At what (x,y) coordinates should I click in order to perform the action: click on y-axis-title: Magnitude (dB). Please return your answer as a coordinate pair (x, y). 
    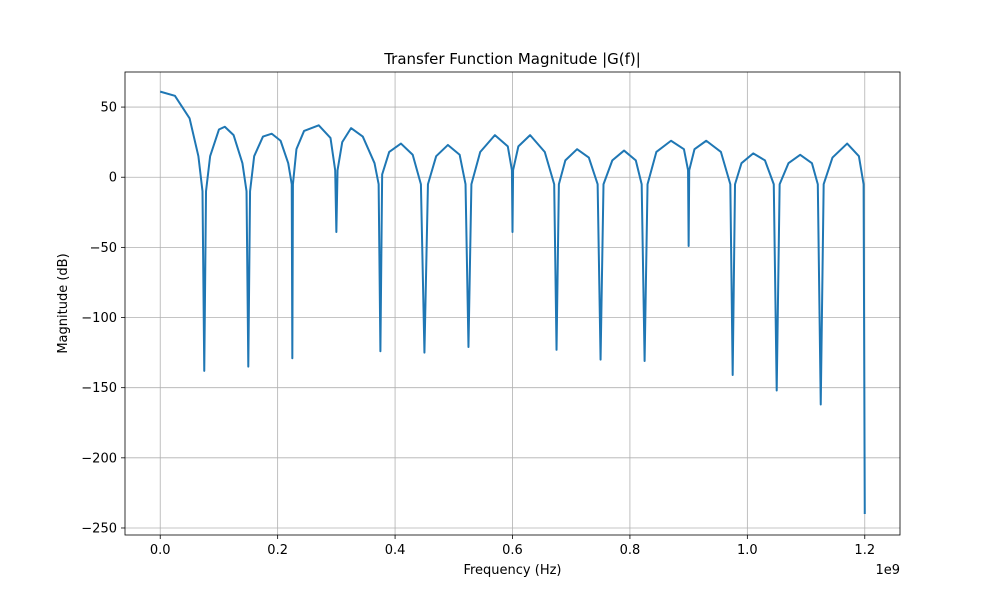
    Looking at the image, I should click on (63, 303).